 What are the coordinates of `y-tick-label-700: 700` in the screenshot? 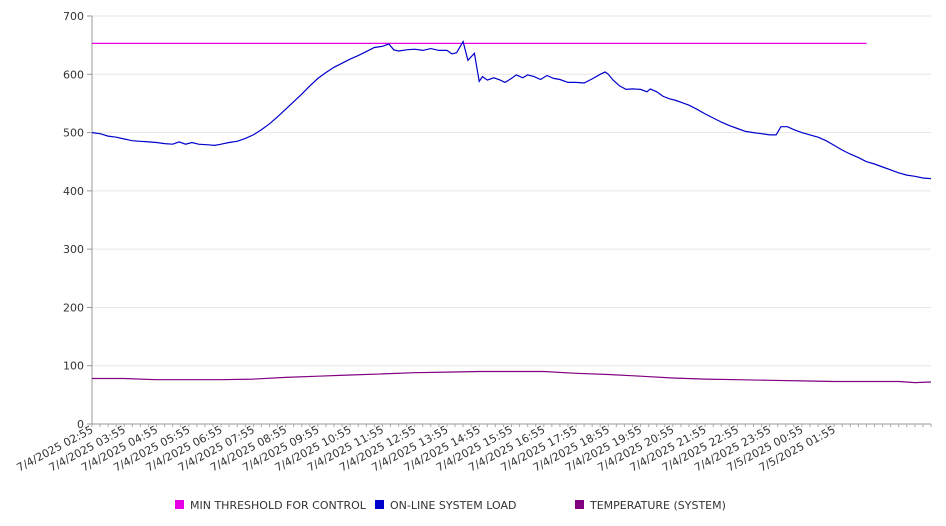 It's located at (73, 16).